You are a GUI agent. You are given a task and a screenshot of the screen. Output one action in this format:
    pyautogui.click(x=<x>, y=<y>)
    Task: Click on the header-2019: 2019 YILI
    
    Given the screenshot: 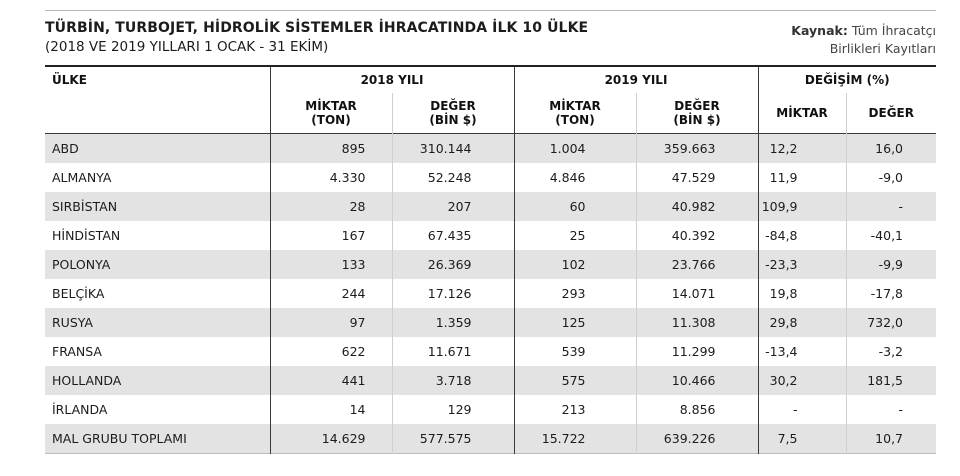 What is the action you would take?
    pyautogui.click(x=635, y=79)
    